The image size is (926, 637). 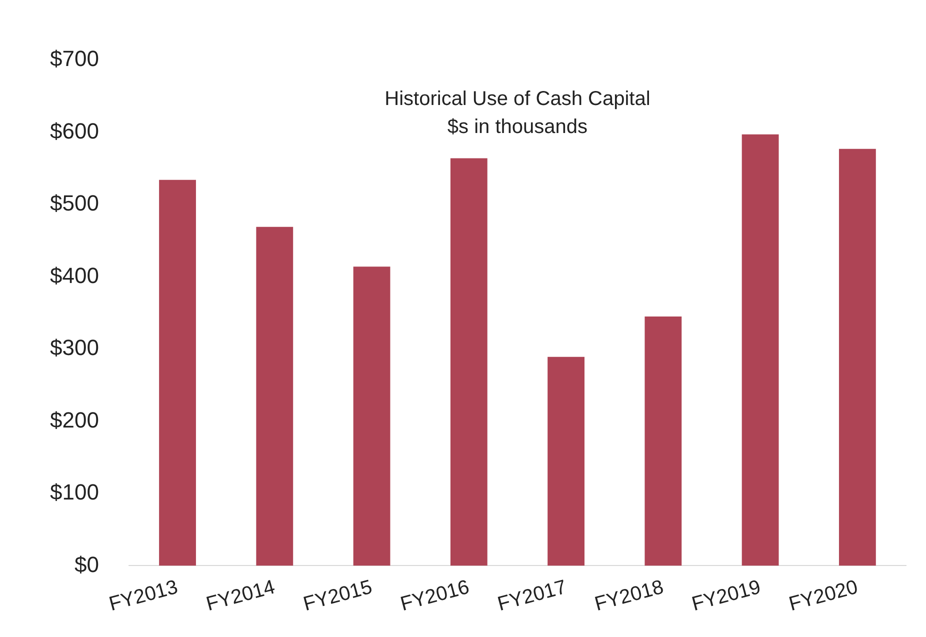 I want to click on y-tick-label: $300, so click(x=74, y=347).